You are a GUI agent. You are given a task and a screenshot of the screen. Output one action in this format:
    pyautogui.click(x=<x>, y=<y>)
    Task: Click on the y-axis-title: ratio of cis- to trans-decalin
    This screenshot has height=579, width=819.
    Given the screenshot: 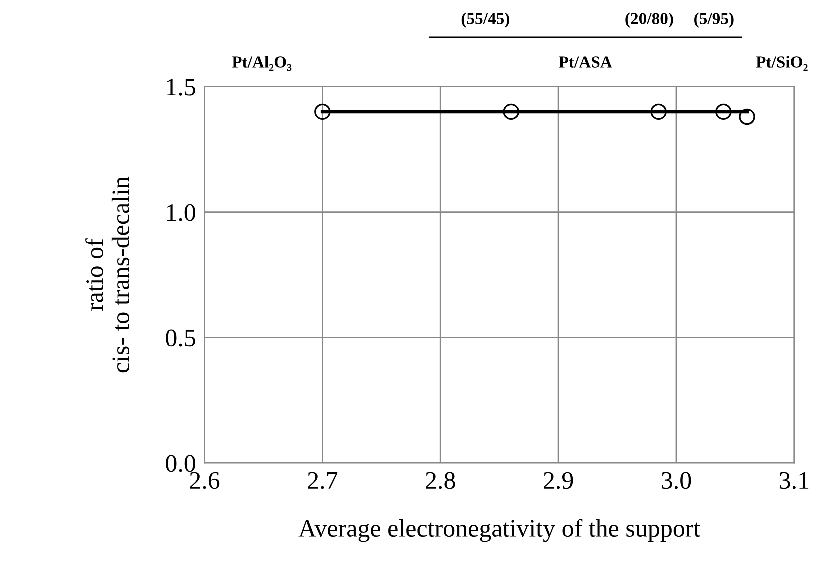 What is the action you would take?
    pyautogui.click(x=108, y=274)
    